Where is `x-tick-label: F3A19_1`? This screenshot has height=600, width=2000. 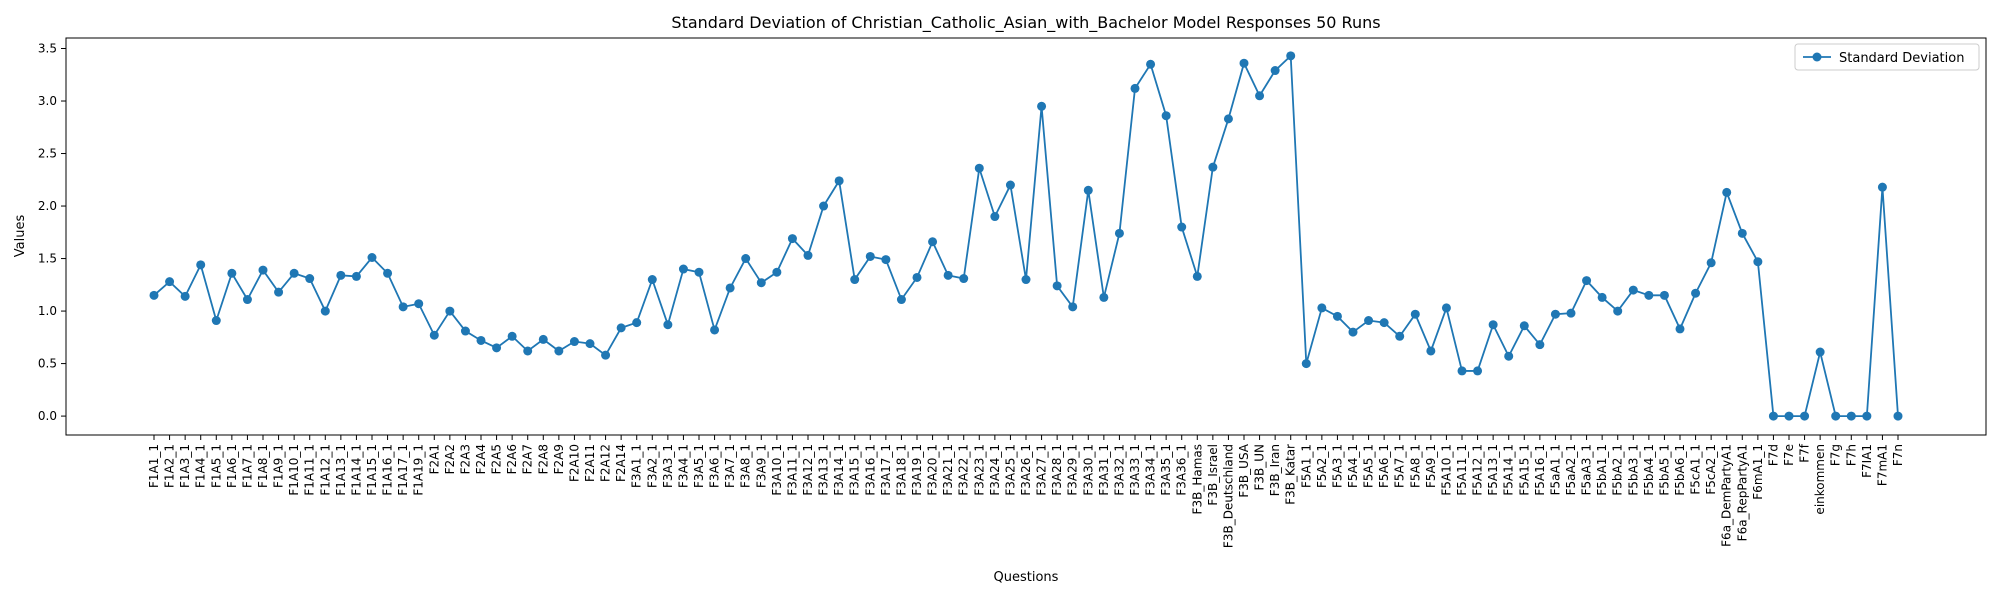
x-tick-label: F3A19_1 is located at coordinates (917, 470).